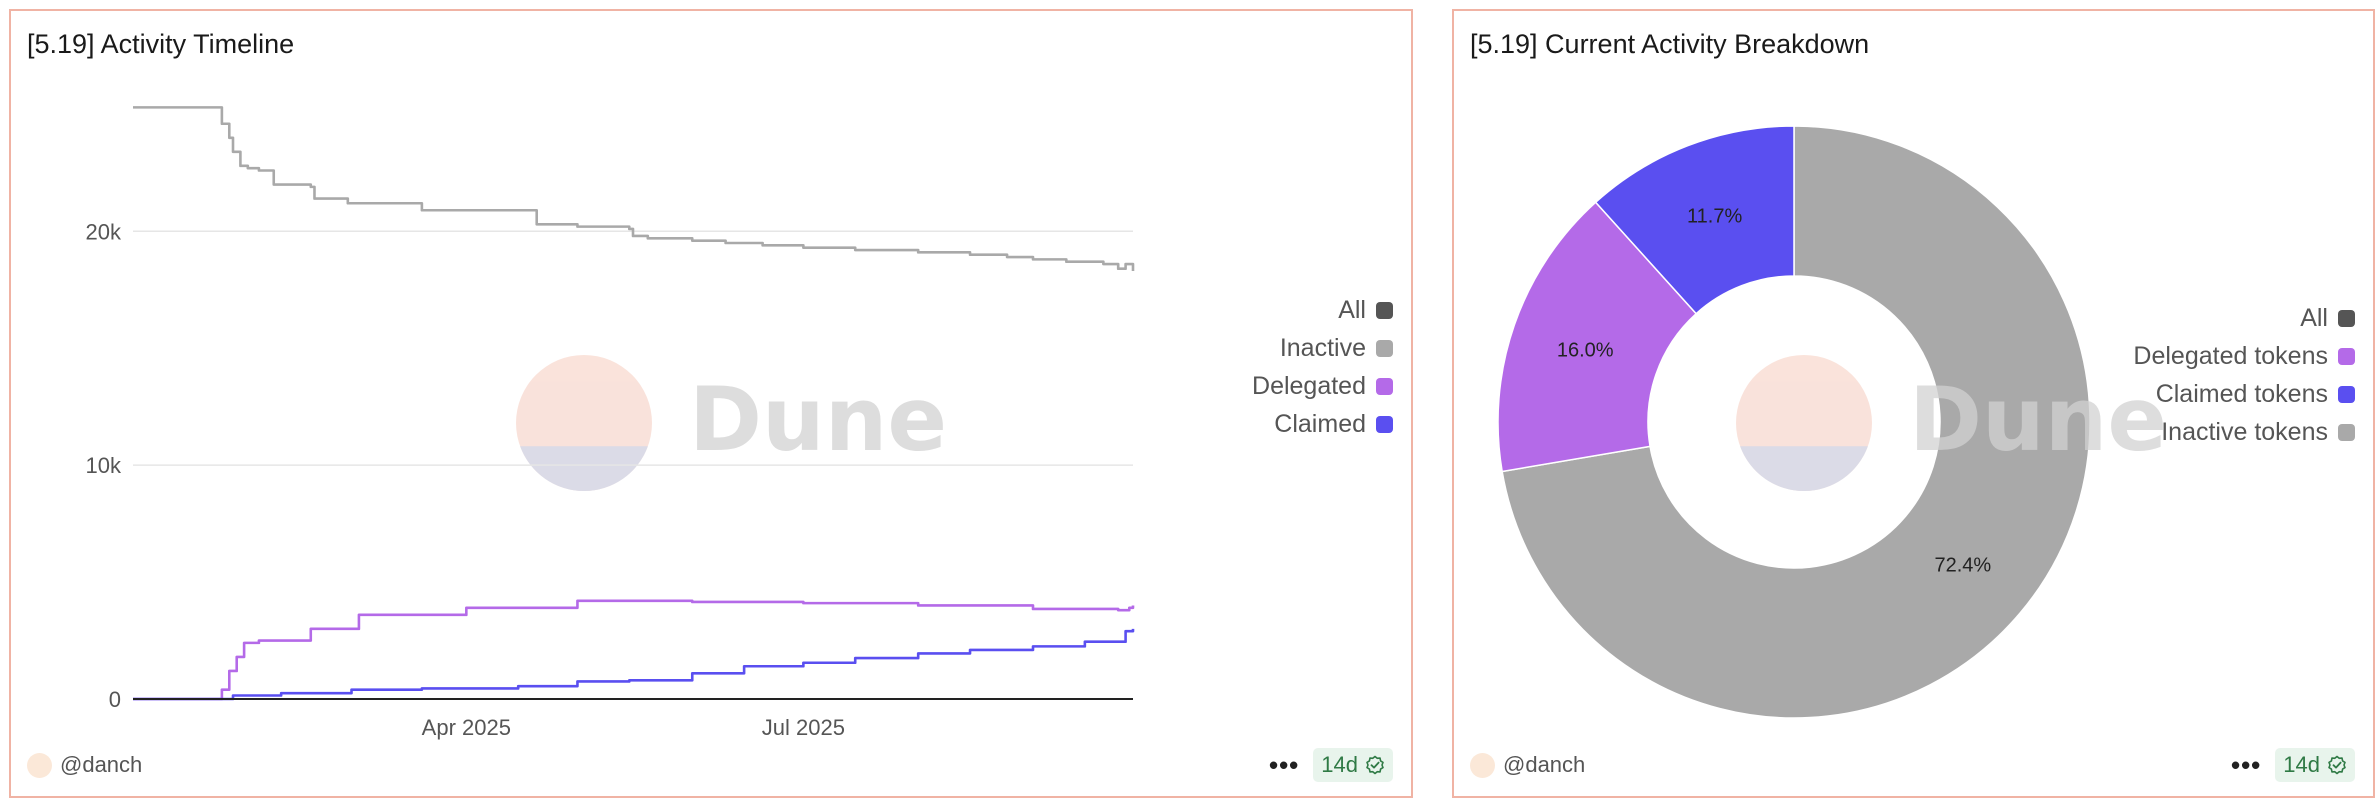  What do you see at coordinates (1714, 217) in the screenshot?
I see `slice-data-label: 11.7%` at bounding box center [1714, 217].